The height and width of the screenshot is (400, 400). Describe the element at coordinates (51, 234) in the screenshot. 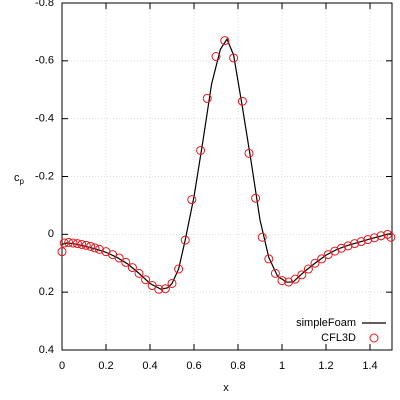

I see `y-tick-label: 0` at that location.